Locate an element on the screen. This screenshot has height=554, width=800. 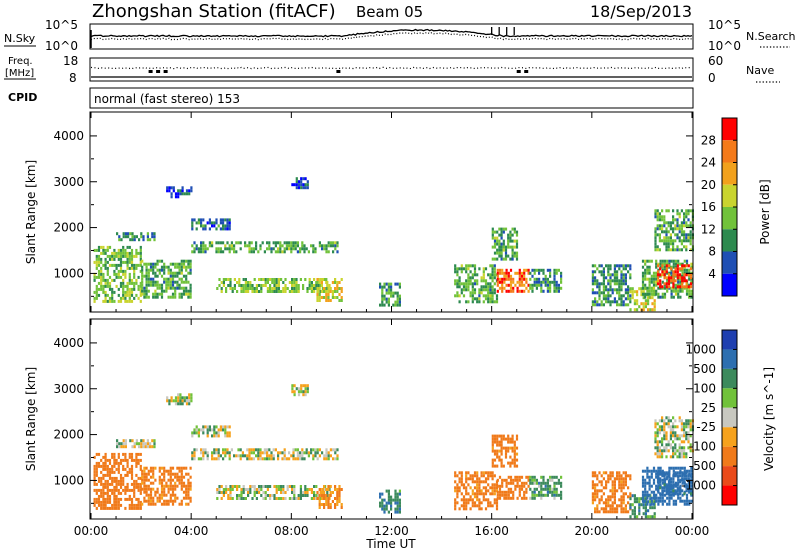
colorbar-swatch is located at coordinates (729, 173).